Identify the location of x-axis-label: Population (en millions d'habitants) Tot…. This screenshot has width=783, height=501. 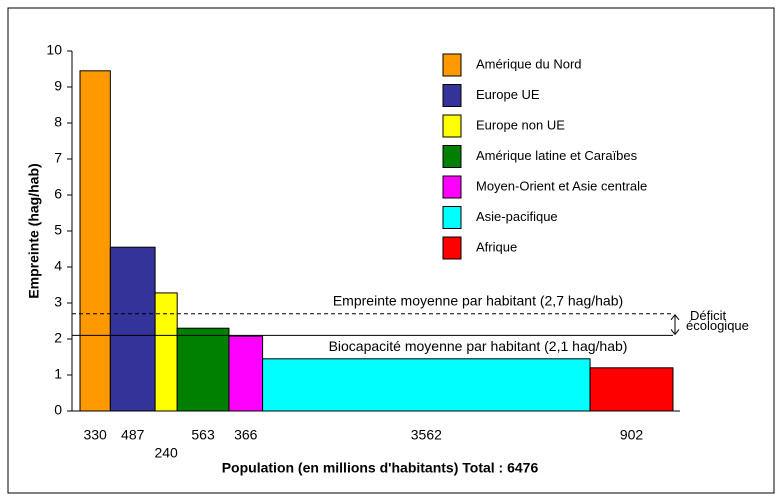
(380, 468).